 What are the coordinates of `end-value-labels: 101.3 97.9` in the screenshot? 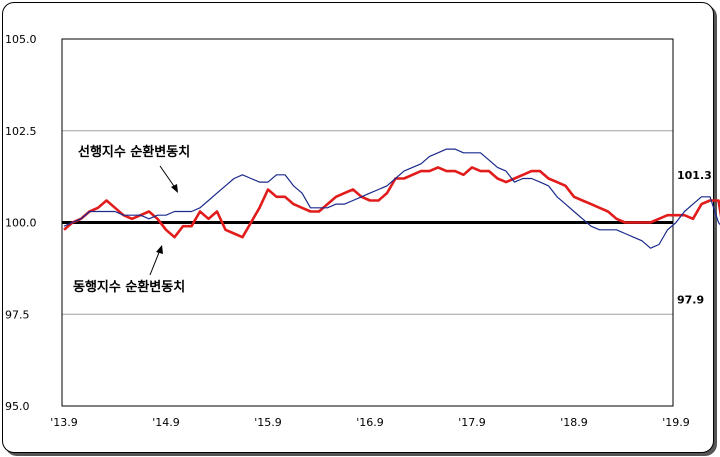 It's located at (694, 238).